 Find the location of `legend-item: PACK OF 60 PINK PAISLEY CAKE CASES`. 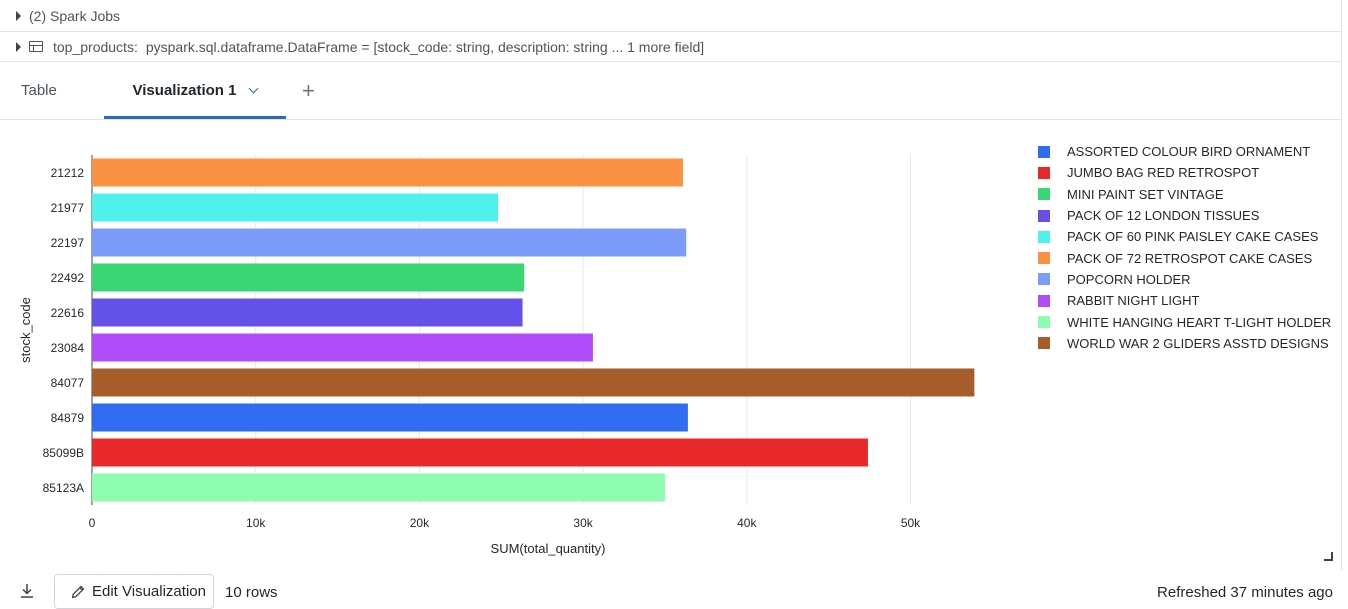

legend-item: PACK OF 60 PINK PAISLEY CAKE CASES is located at coordinates (1184, 236).